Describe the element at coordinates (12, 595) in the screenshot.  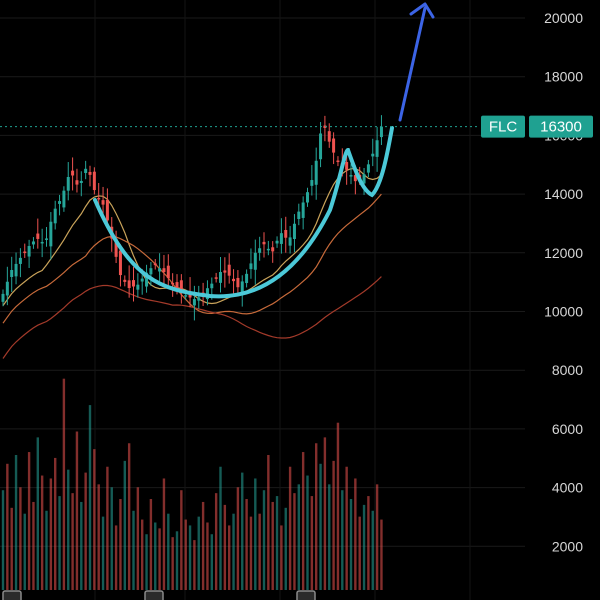
I see `scroll-handle-left` at that location.